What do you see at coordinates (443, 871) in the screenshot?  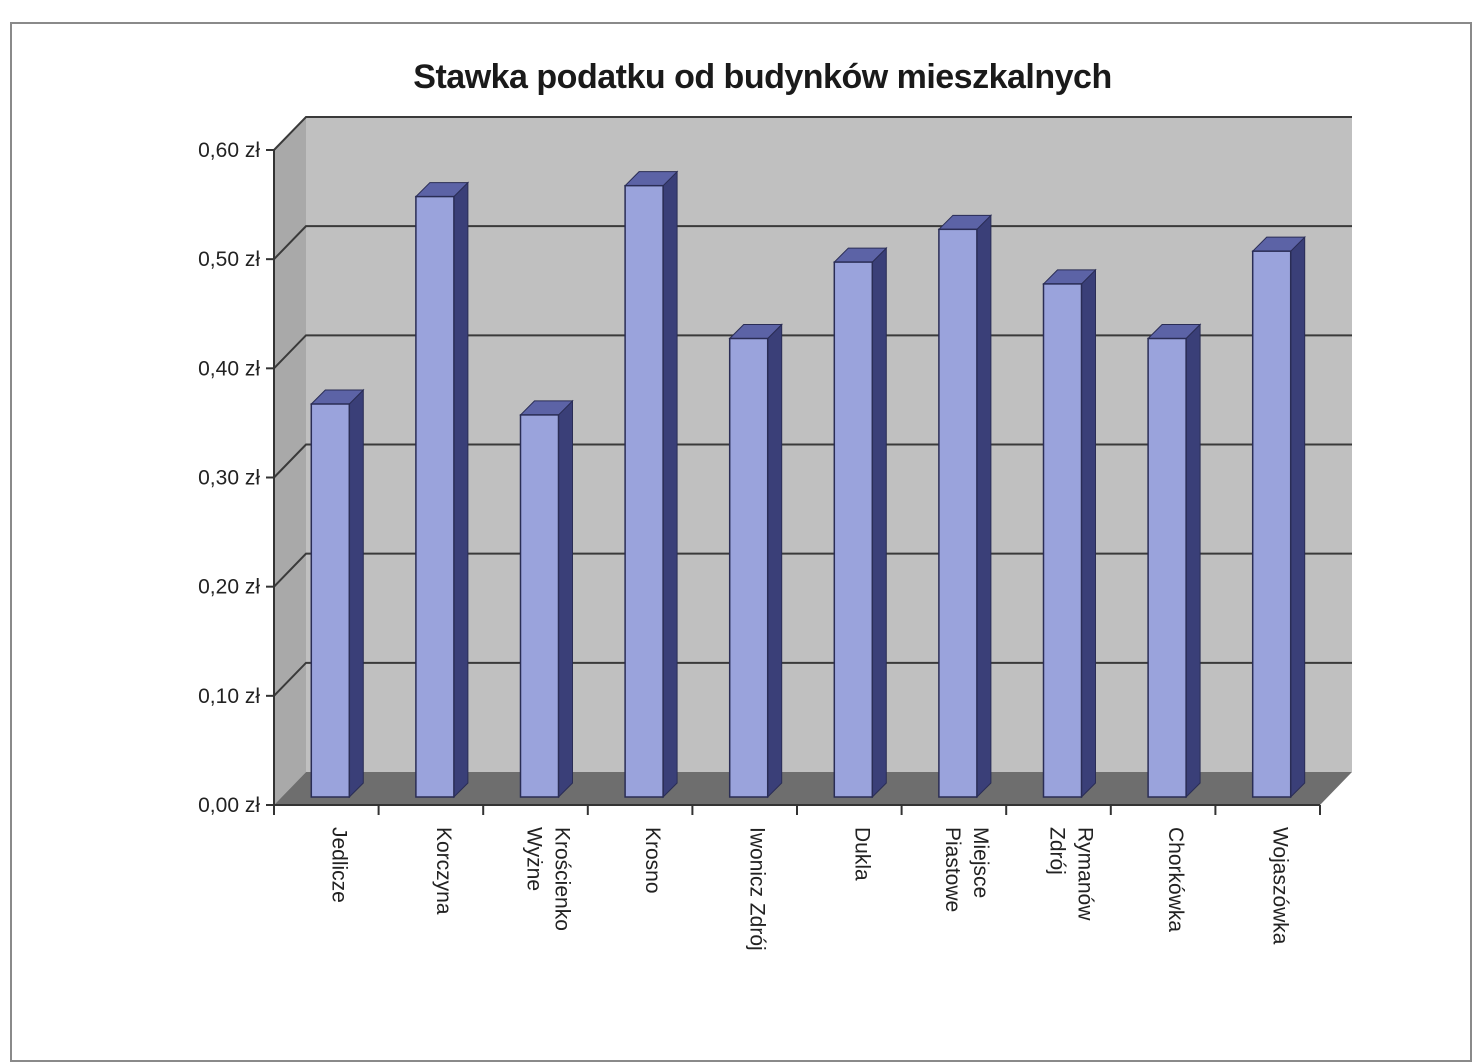 I see `x-category-label: Korczyna` at bounding box center [443, 871].